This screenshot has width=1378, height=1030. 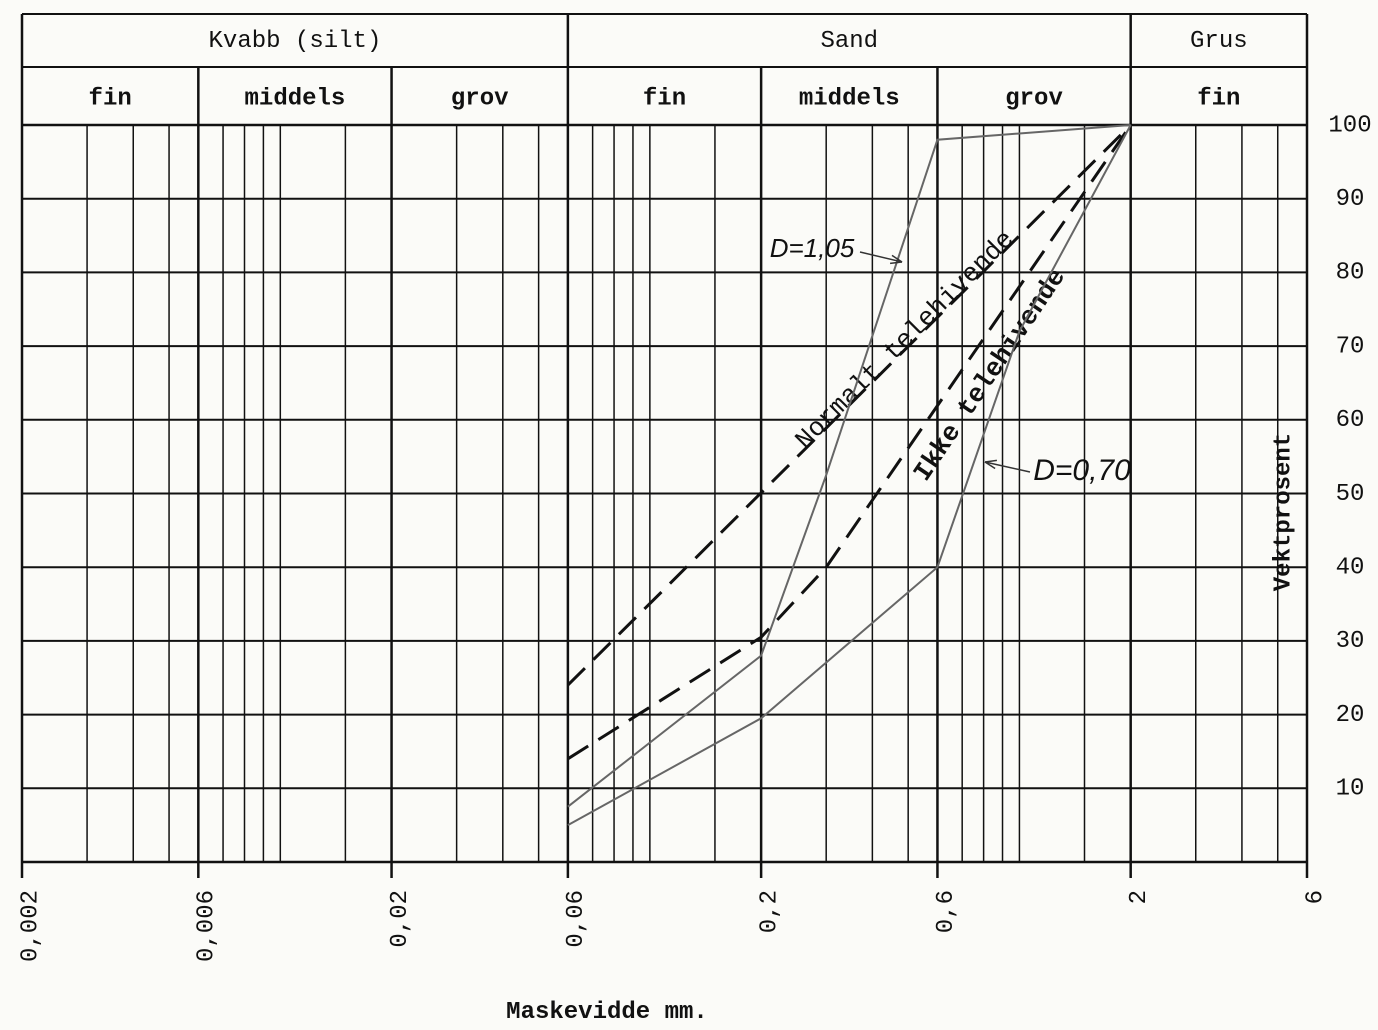 What do you see at coordinates (849, 41) in the screenshot?
I see `class-label: Sand` at bounding box center [849, 41].